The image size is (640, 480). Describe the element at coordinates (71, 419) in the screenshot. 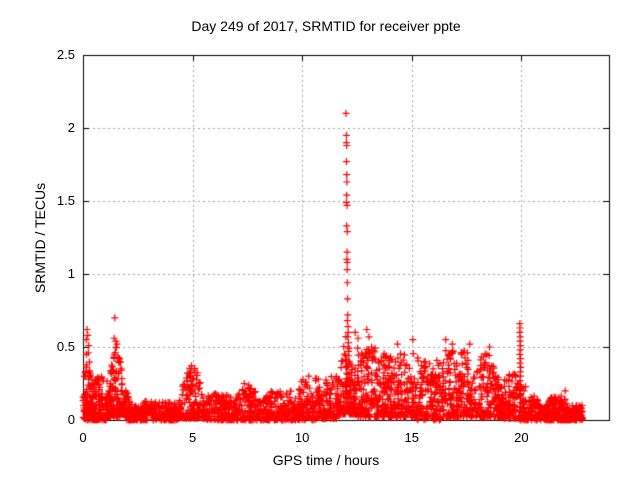

I see `y-tick-label: 0` at that location.